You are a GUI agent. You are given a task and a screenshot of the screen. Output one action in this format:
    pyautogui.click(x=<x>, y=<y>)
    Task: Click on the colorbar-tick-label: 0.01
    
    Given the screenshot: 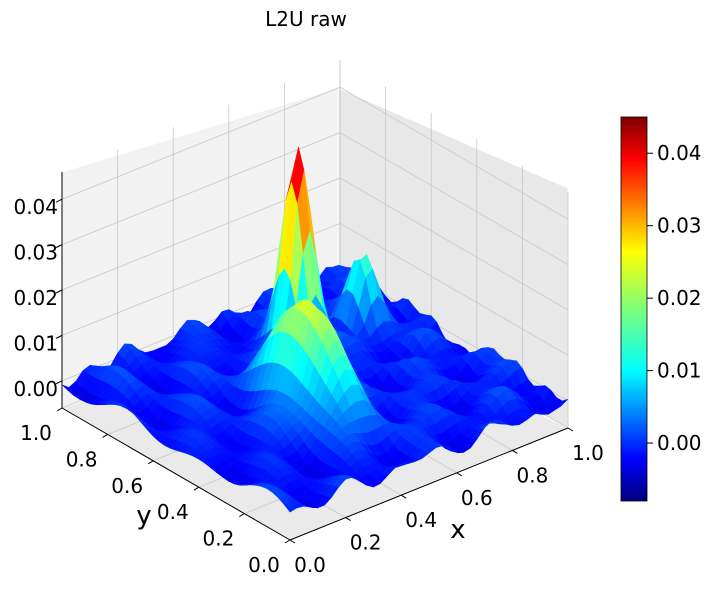 What is the action you would take?
    pyautogui.click(x=679, y=371)
    